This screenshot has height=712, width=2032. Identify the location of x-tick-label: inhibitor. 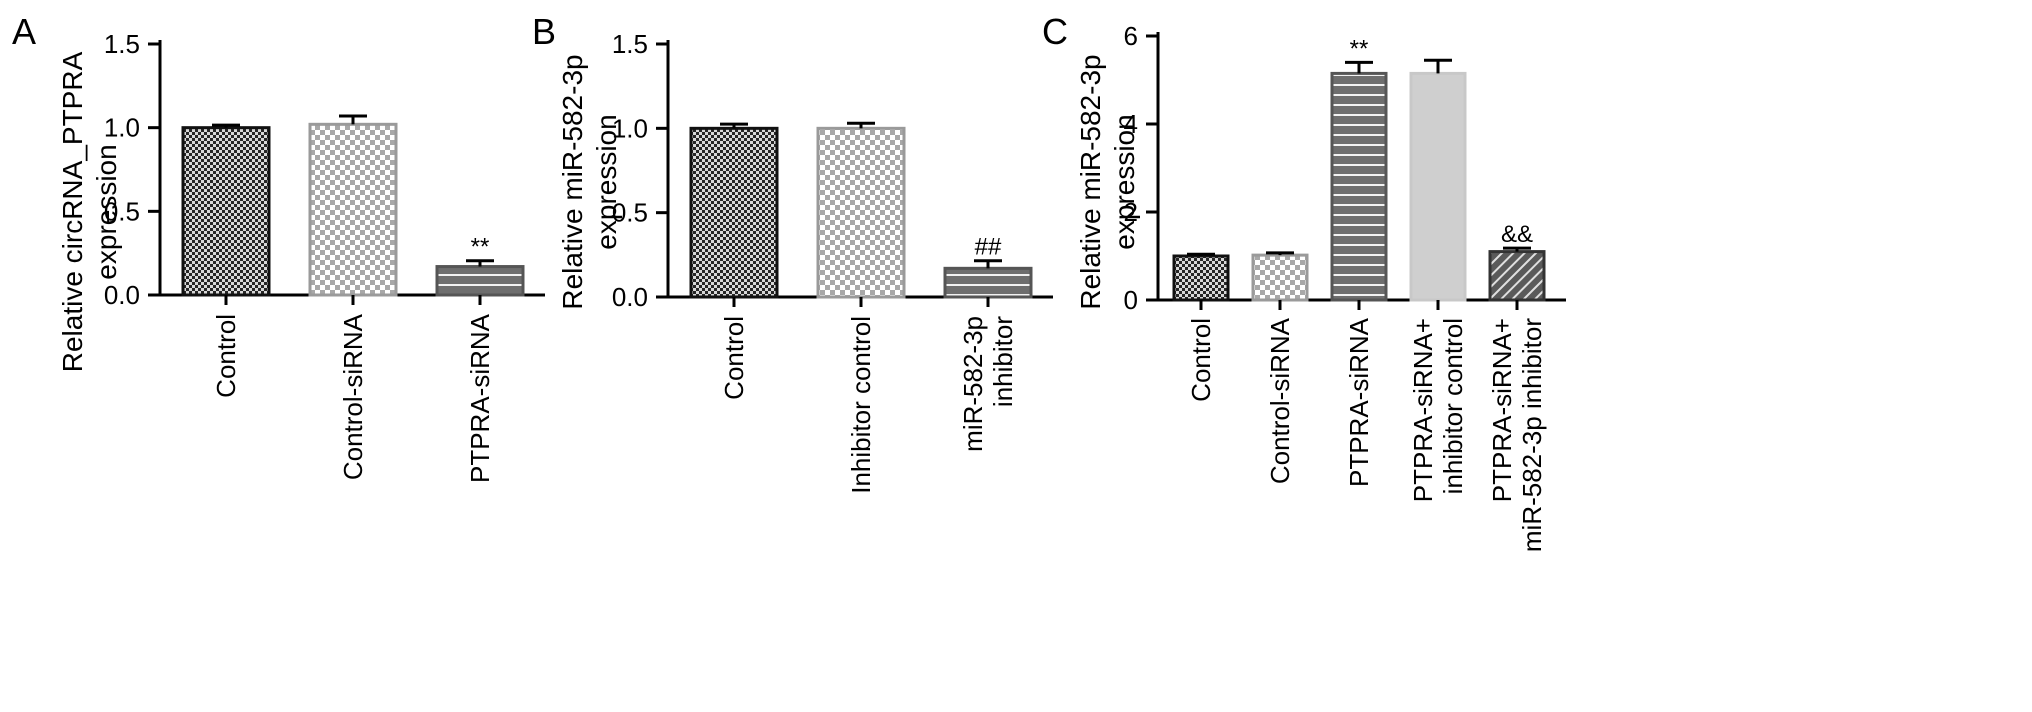
(1003, 361).